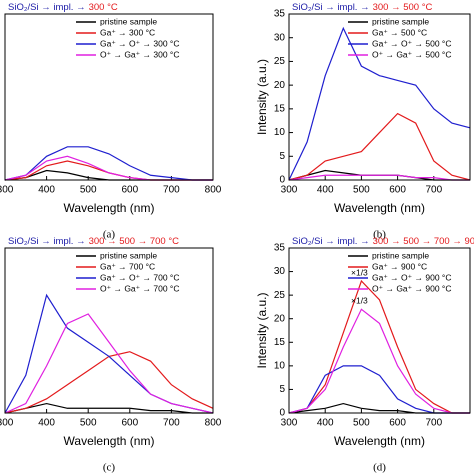 The height and width of the screenshot is (474, 474). What do you see at coordinates (109, 468) in the screenshot?
I see `panel-caption: (c)` at bounding box center [109, 468].